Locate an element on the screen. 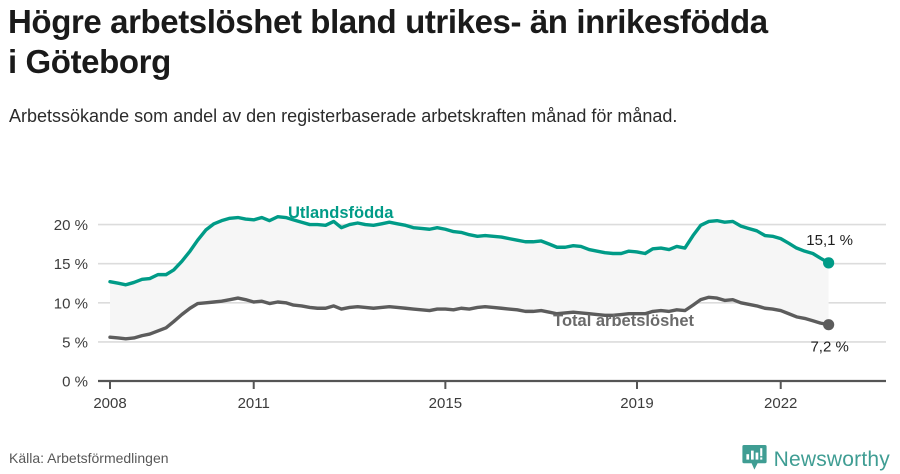  y-axis-tick-label: 15 % is located at coordinates (71, 264).